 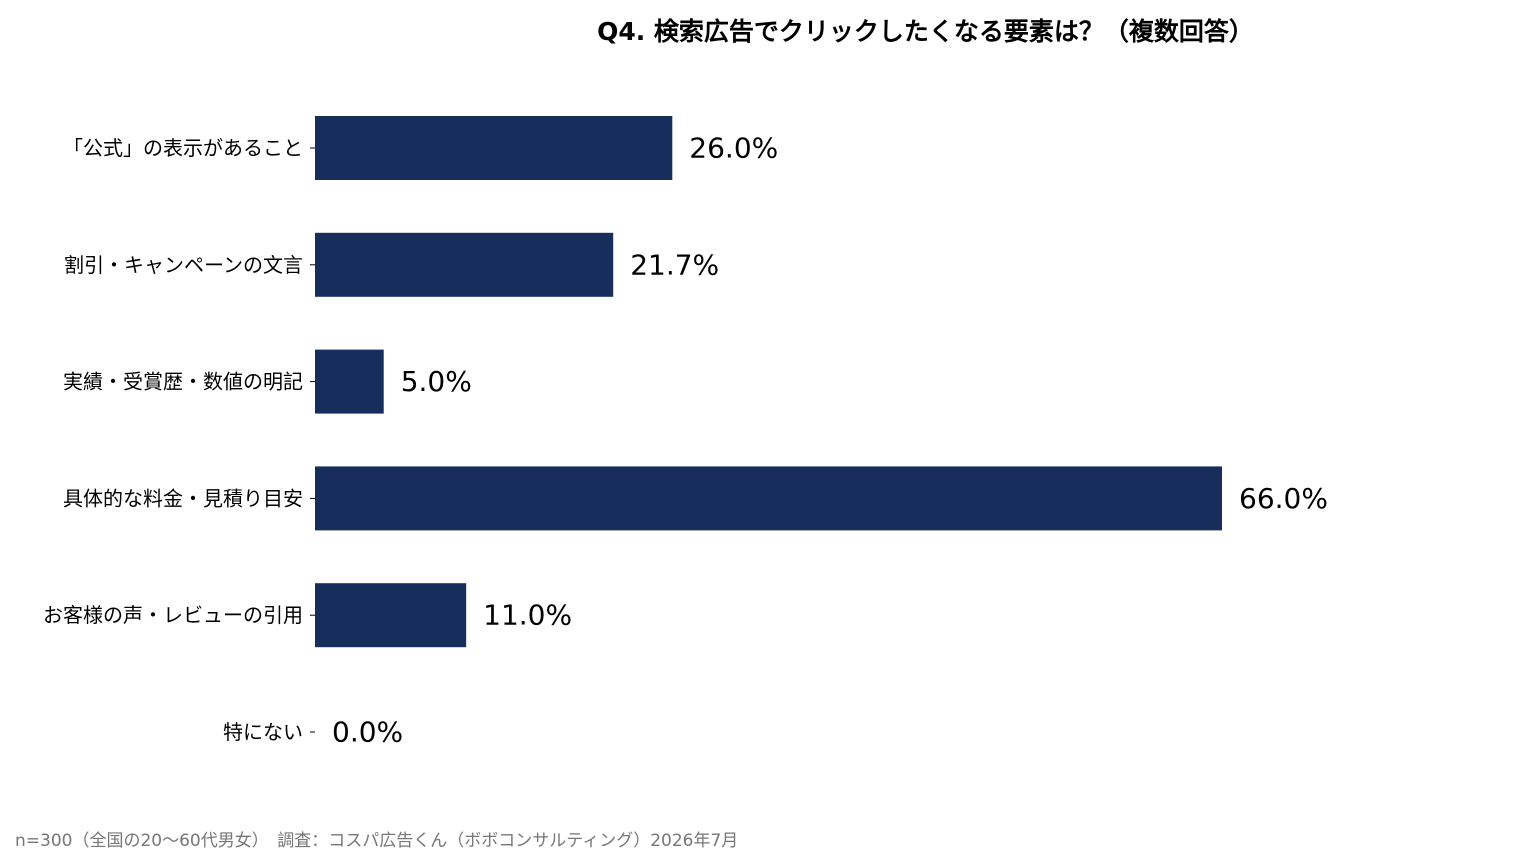 What do you see at coordinates (183, 498) in the screenshot?
I see `category-label: 具体的な料金・見積り目安` at bounding box center [183, 498].